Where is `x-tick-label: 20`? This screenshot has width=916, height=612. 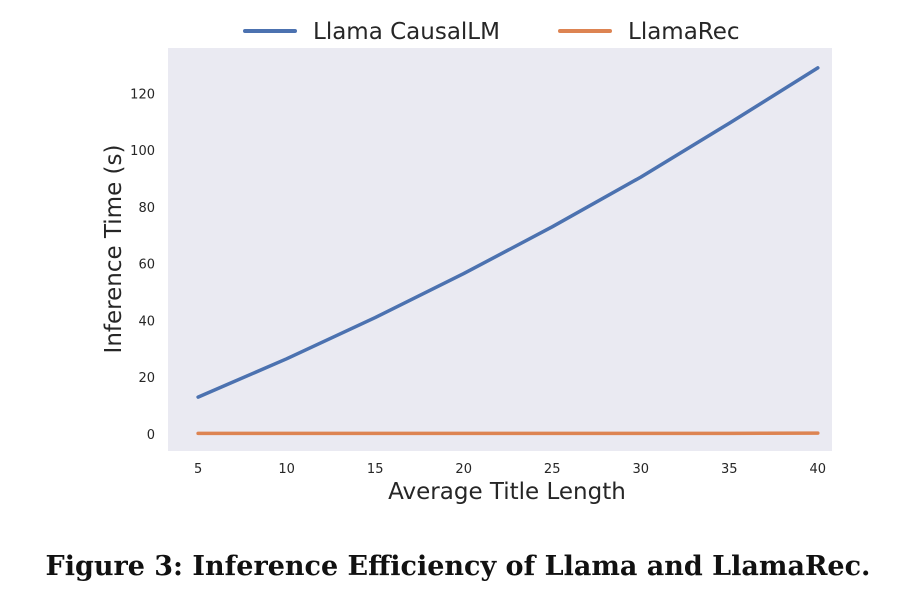
x-tick-label: 20 is located at coordinates (463, 469).